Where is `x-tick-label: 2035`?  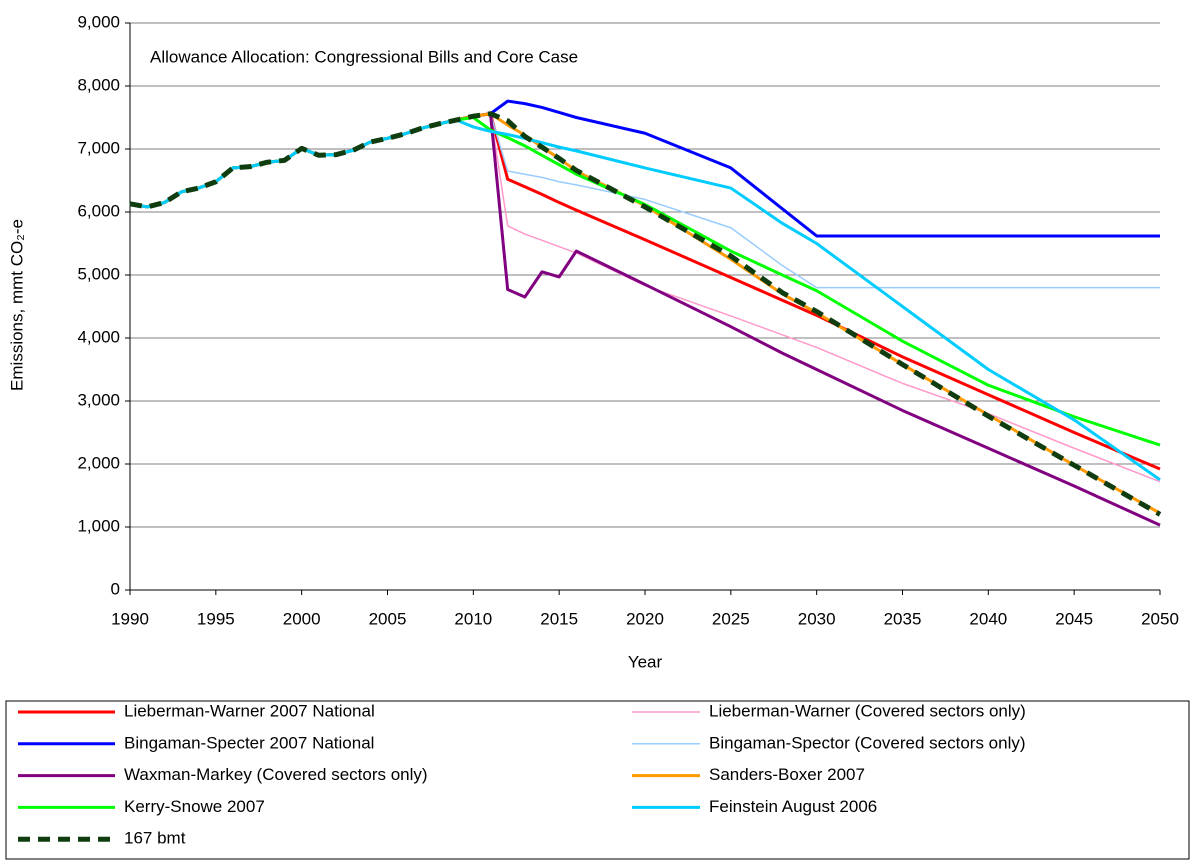 x-tick-label: 2035 is located at coordinates (903, 618).